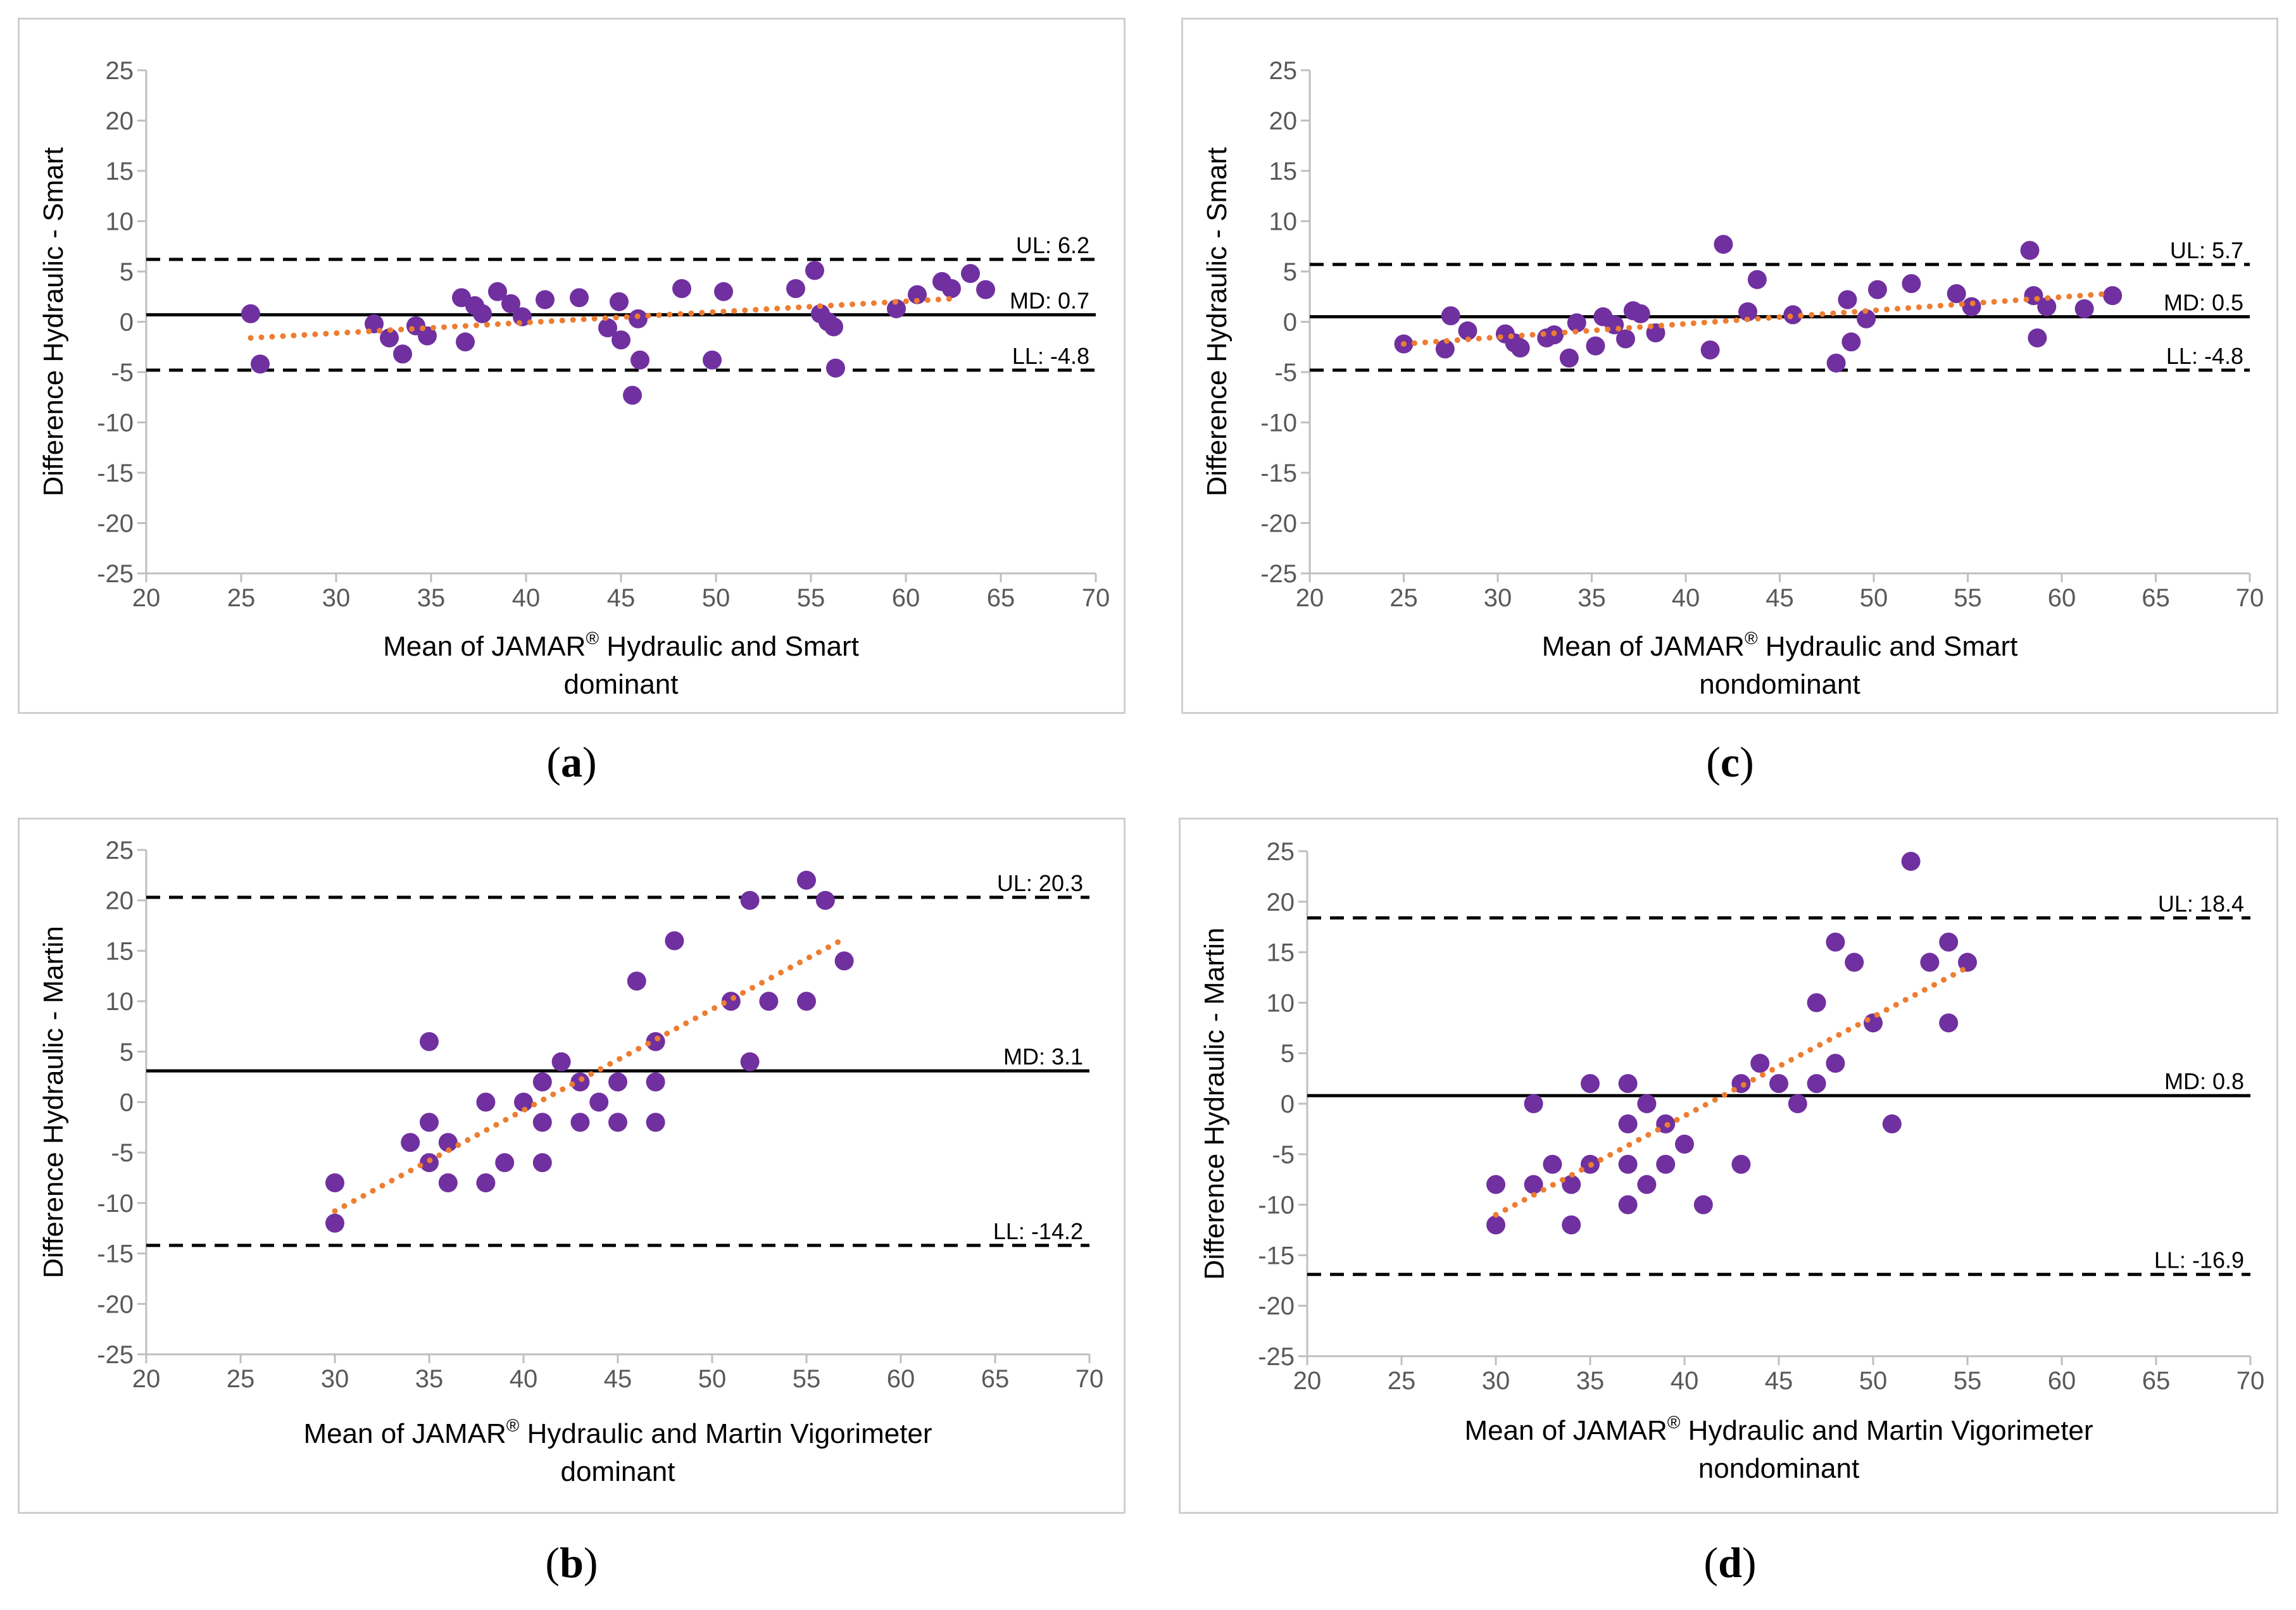 The image size is (2296, 1610). Describe the element at coordinates (1730, 1562) in the screenshot. I see `caption-d: (d)` at that location.